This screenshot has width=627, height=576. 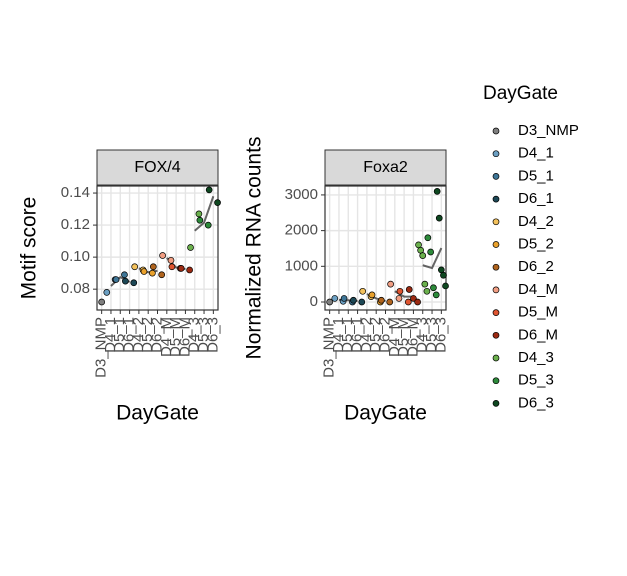 I want to click on y-tick-label: 1000, so click(x=301, y=265).